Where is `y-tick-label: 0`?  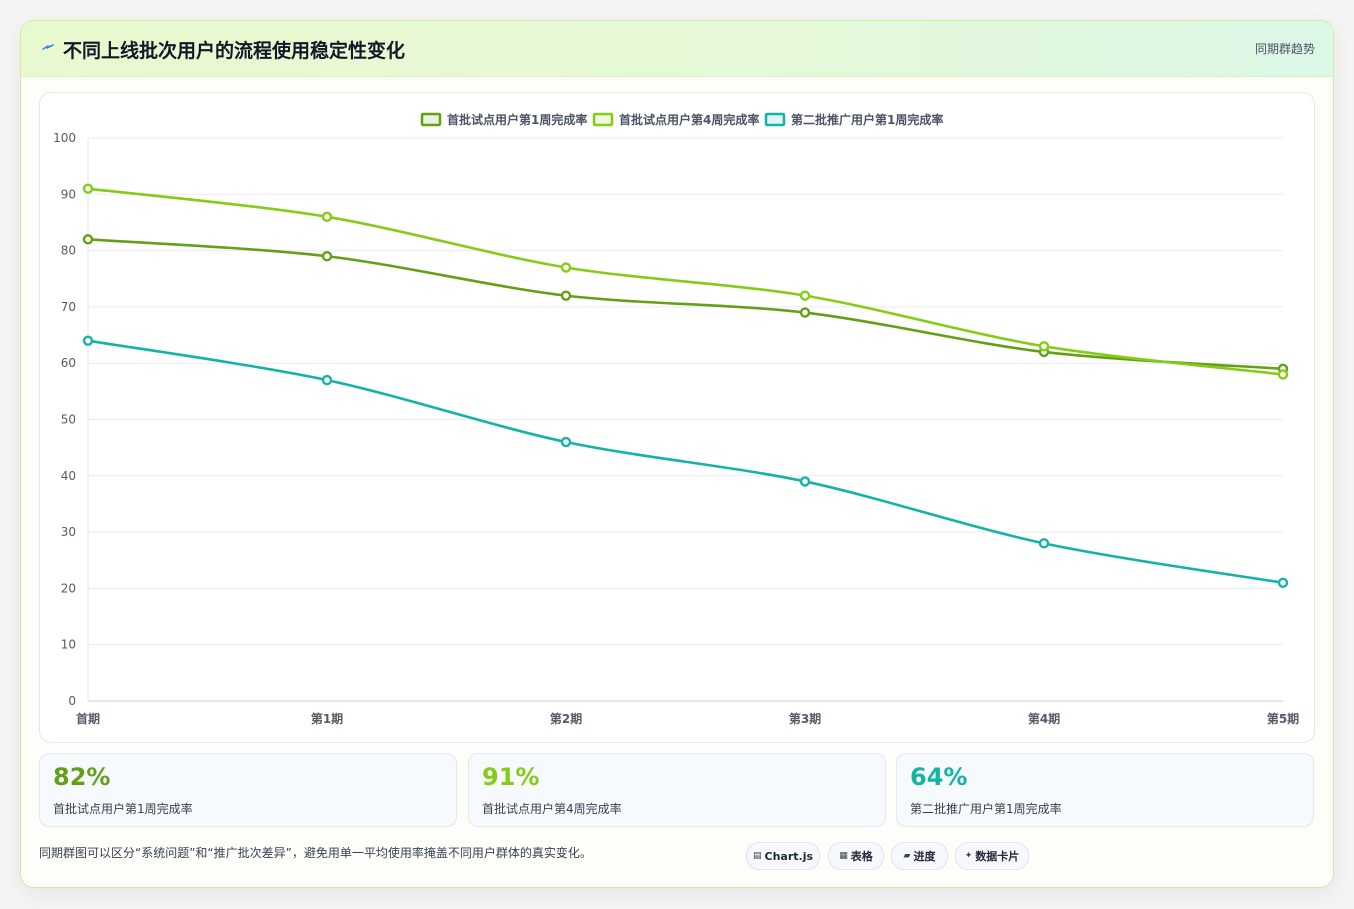
y-tick-label: 0 is located at coordinates (72, 701).